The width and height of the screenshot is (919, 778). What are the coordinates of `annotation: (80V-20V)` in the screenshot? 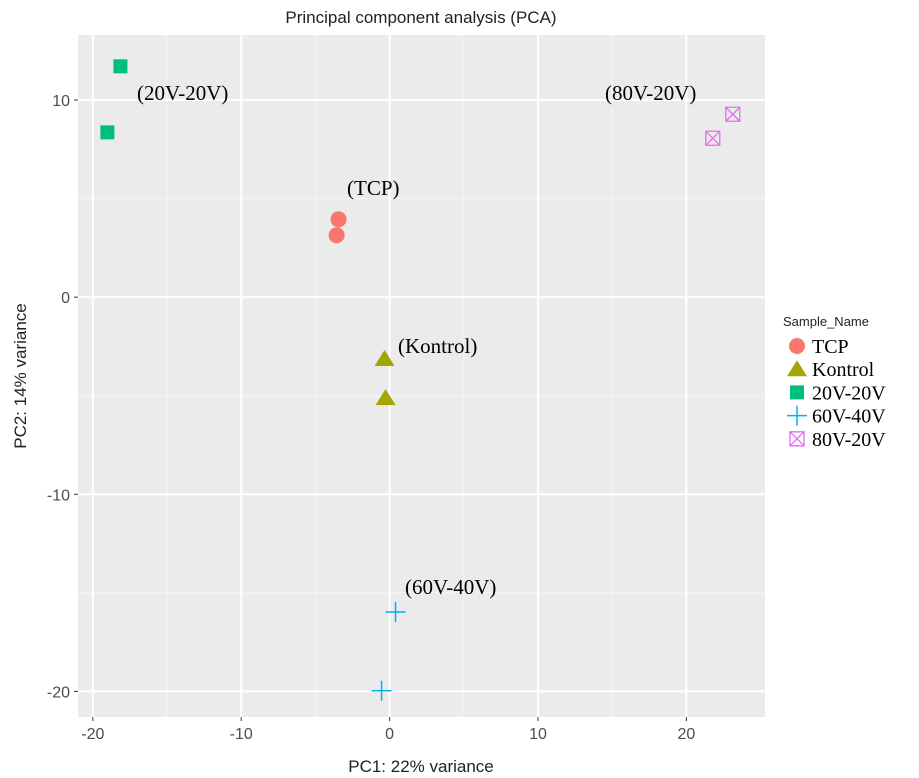 It's located at (650, 93).